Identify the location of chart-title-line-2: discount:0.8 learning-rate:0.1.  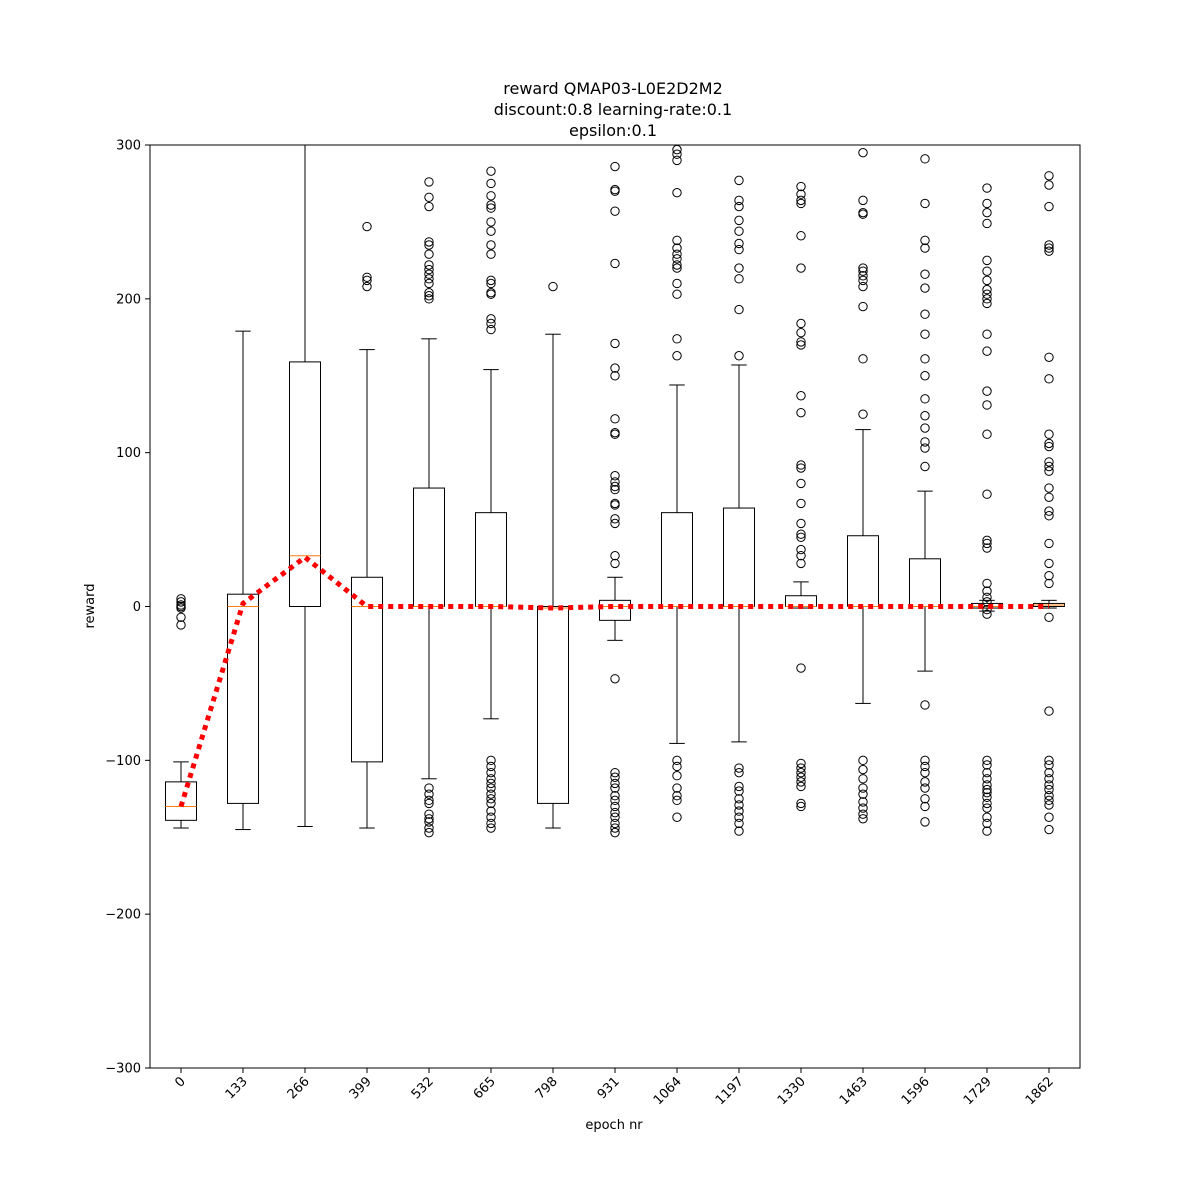
(613, 109).